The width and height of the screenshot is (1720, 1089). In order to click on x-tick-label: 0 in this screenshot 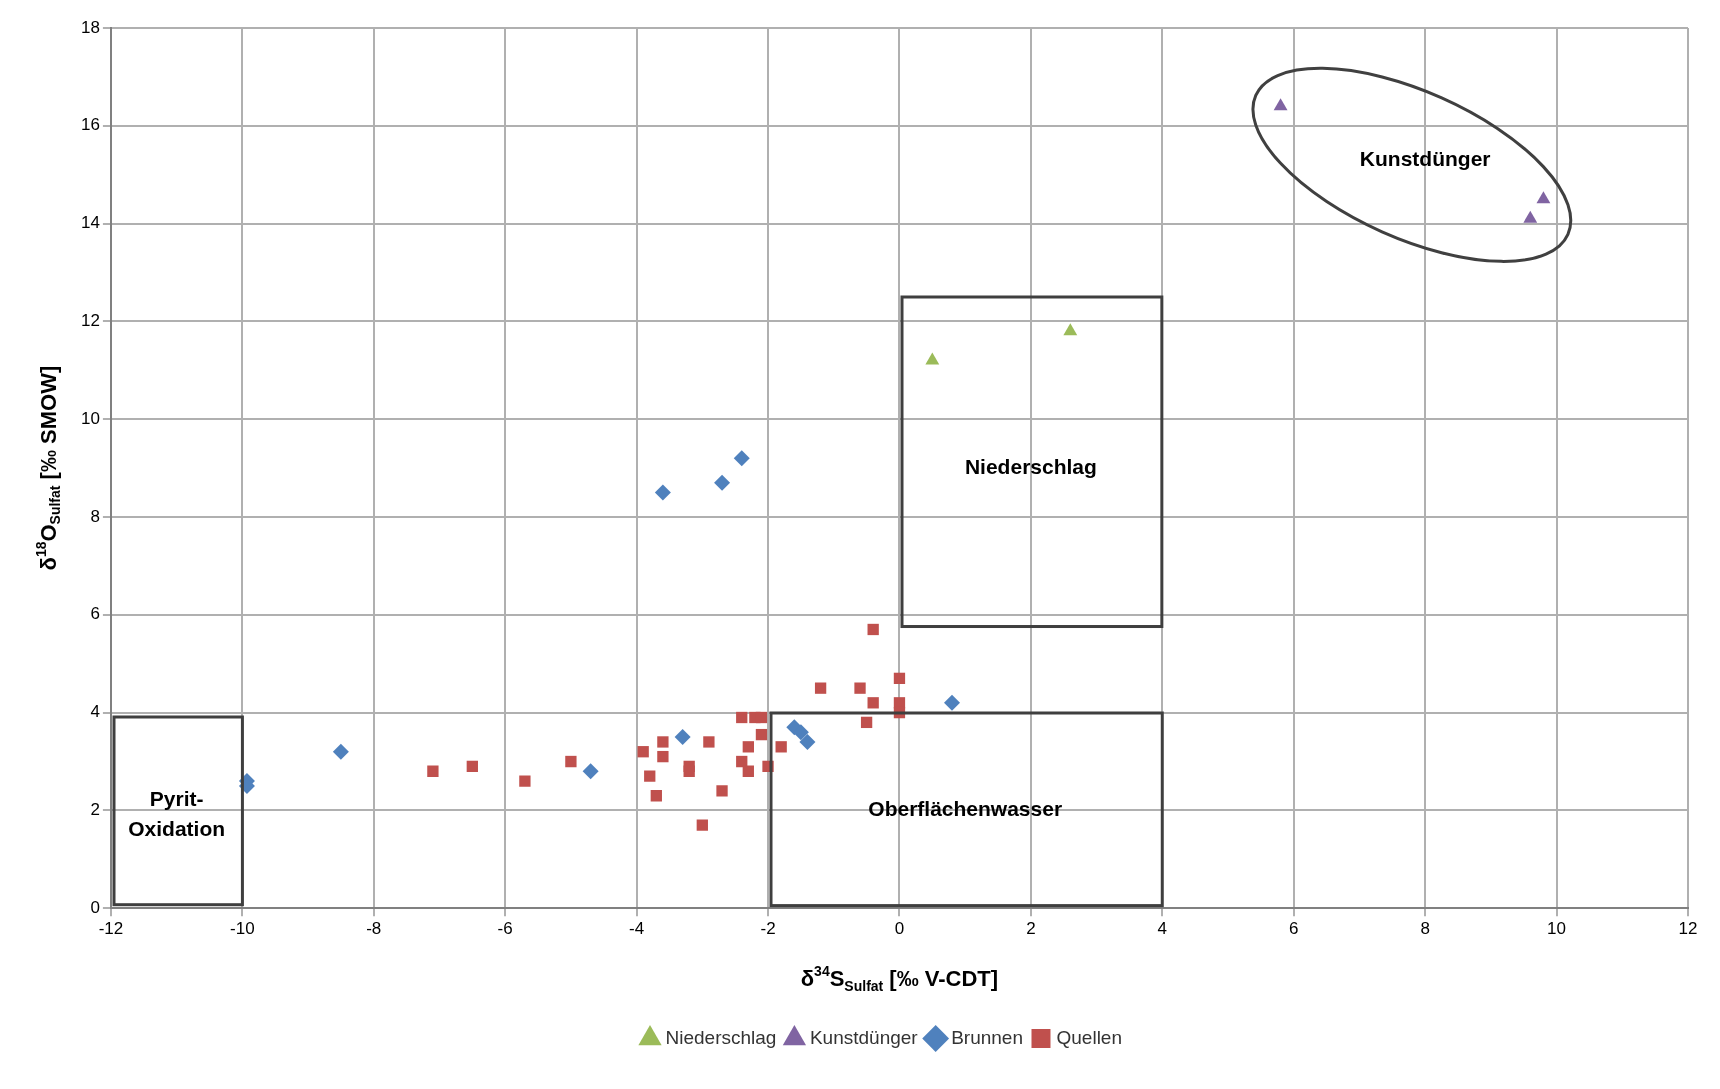, I will do `click(899, 929)`.